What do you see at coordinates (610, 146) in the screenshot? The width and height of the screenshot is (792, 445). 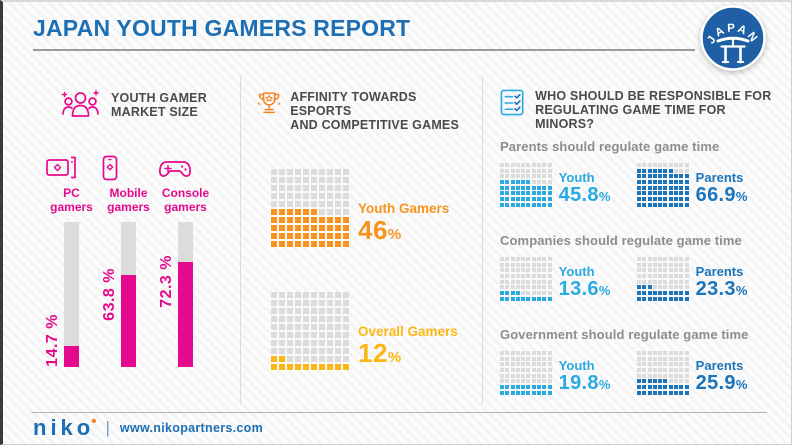 I see `group-subtitle: Parents should regulate game time` at bounding box center [610, 146].